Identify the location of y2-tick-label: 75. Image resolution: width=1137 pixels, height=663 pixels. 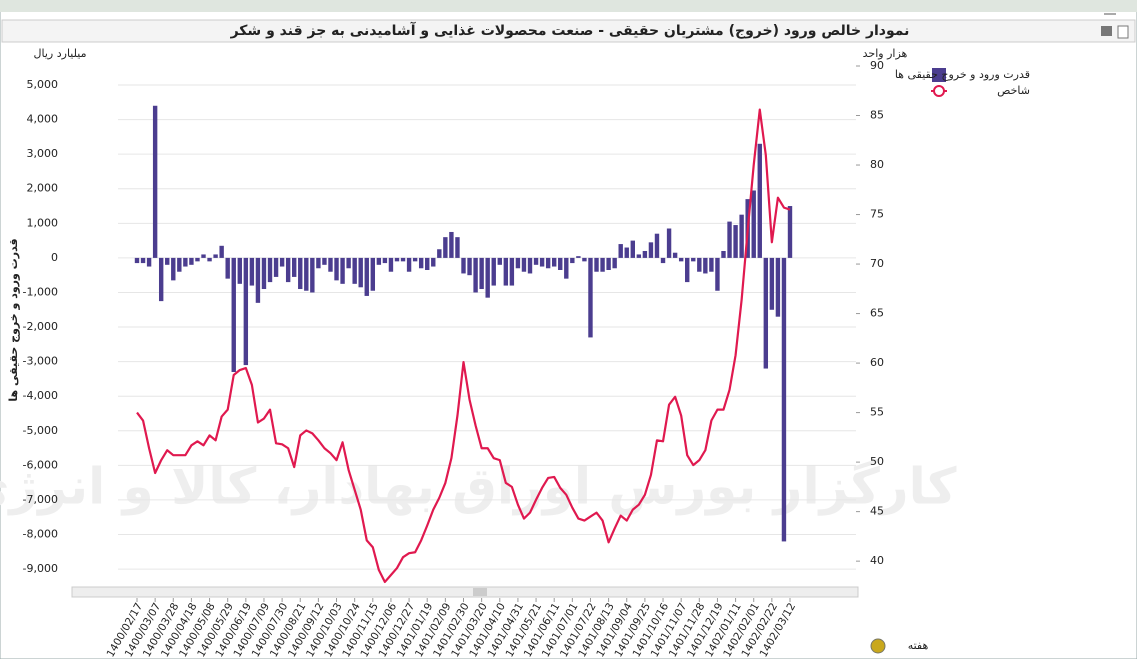
(877, 214).